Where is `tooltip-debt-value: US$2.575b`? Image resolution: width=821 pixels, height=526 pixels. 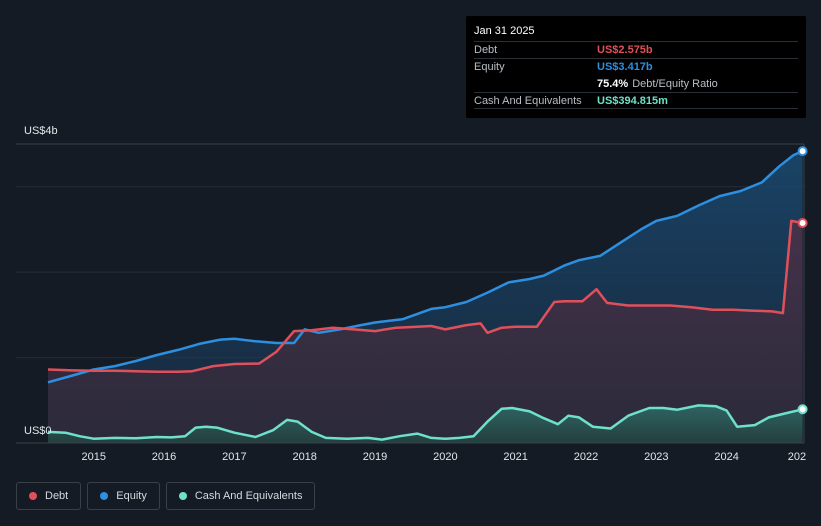 tooltip-debt-value: US$2.575b is located at coordinates (625, 50).